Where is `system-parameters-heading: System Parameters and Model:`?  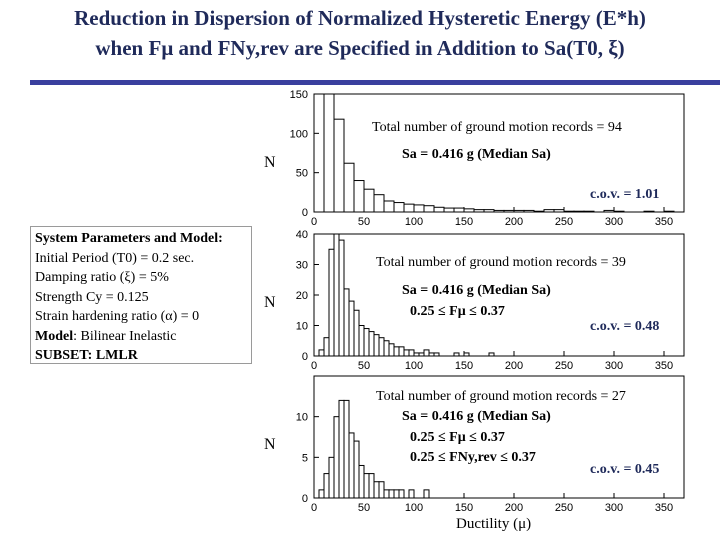
system-parameters-heading: System Parameters and Model: is located at coordinates (129, 238).